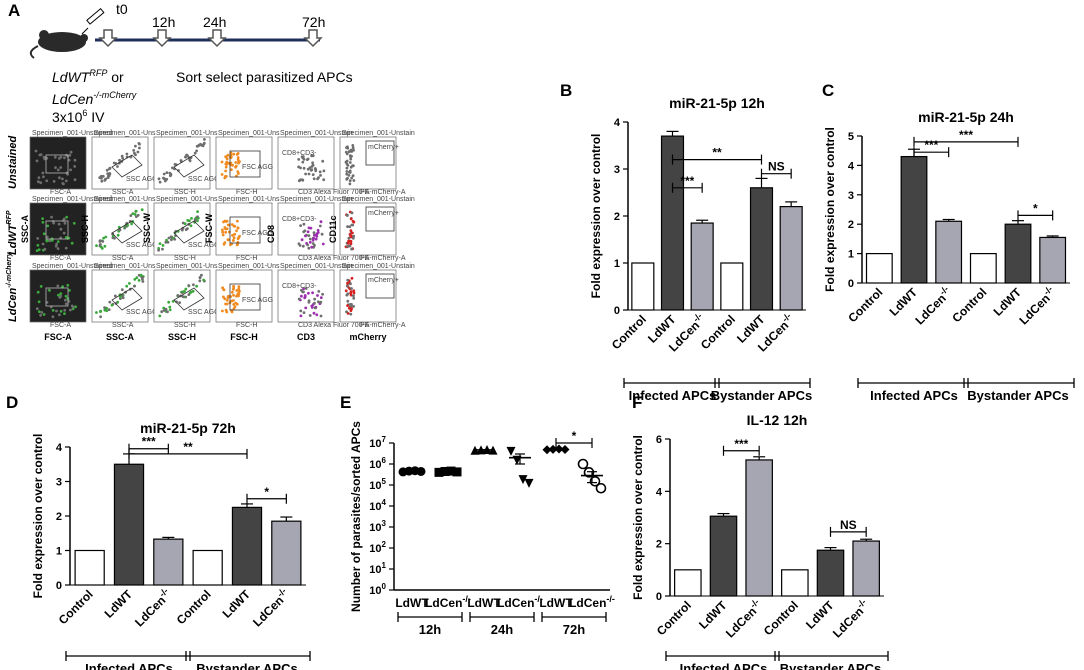  I want to click on facs-inner-xlabel: FSC-H, so click(246, 325).